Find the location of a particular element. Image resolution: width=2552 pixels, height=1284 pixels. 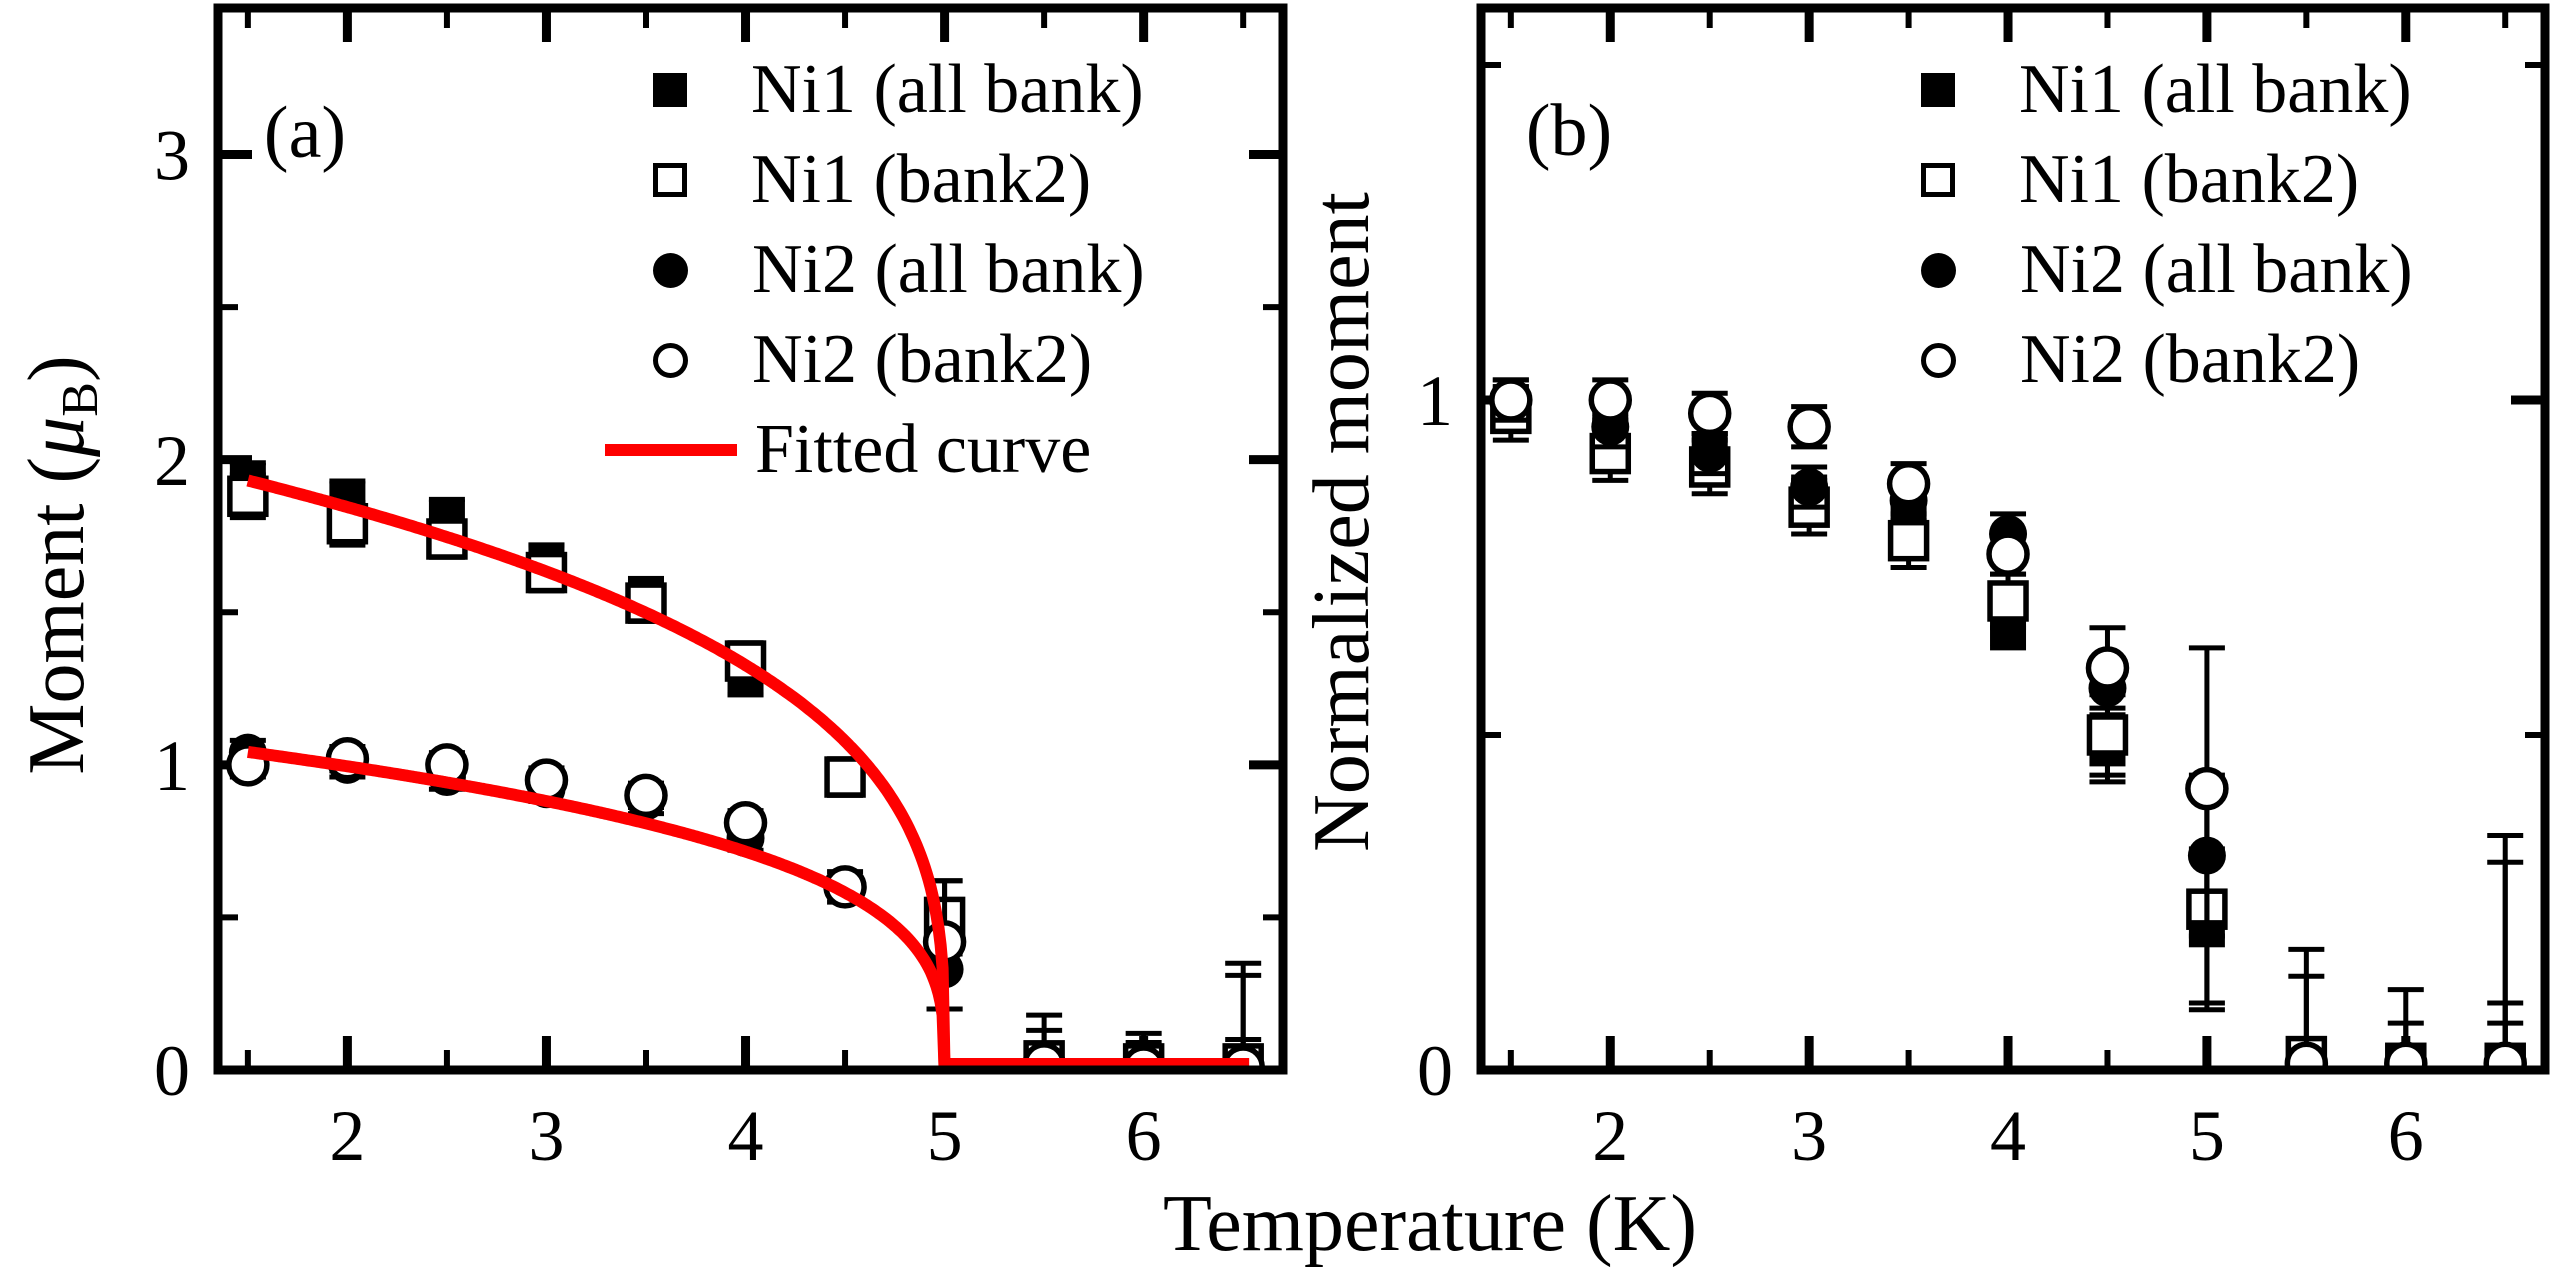

y-tick-label: 3 is located at coordinates (172, 156).